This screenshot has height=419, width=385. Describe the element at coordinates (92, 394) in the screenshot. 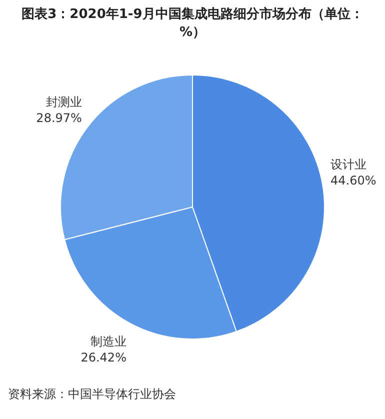

I see `text: 资料来源：中国半导体行业协会` at that location.